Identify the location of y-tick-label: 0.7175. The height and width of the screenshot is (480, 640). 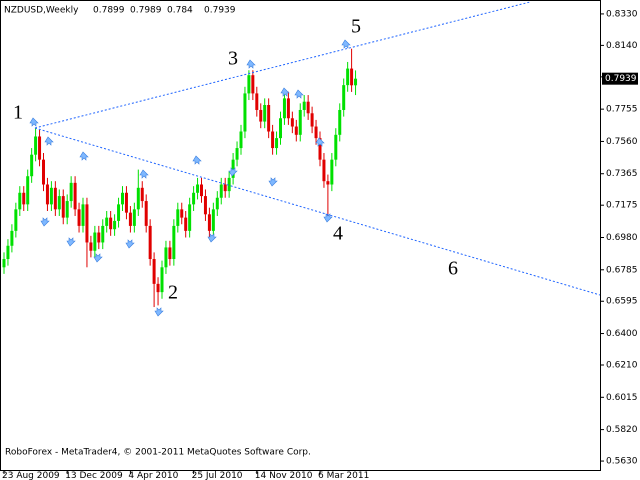
(622, 206).